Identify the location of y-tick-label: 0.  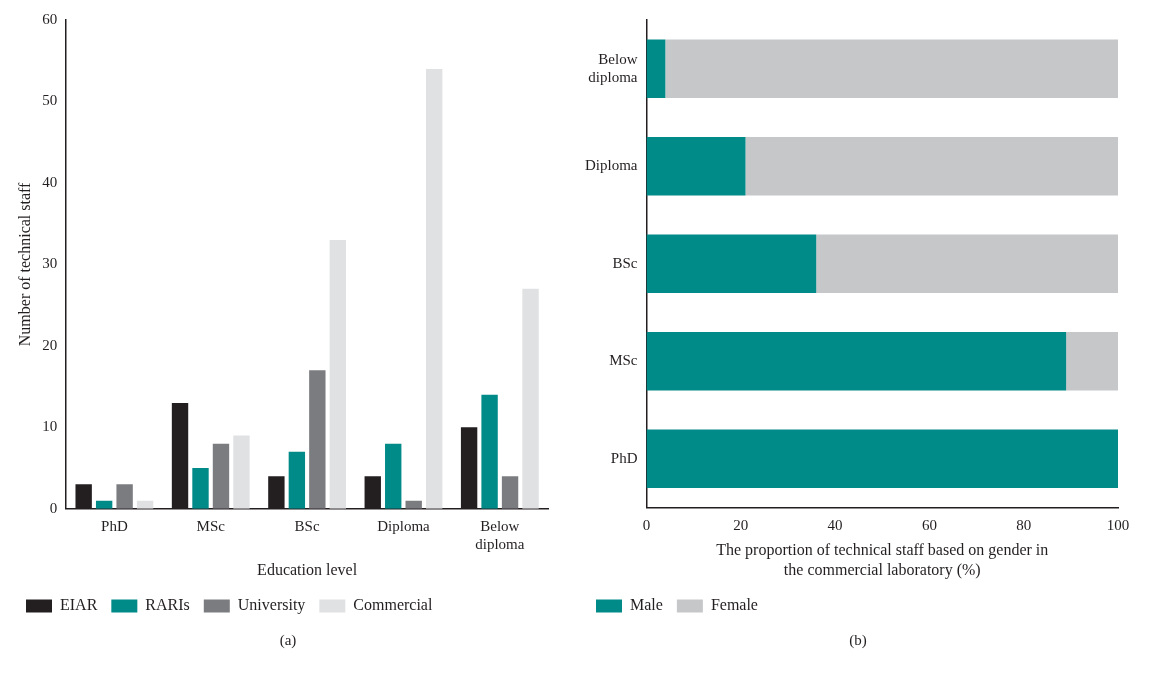
(53, 507).